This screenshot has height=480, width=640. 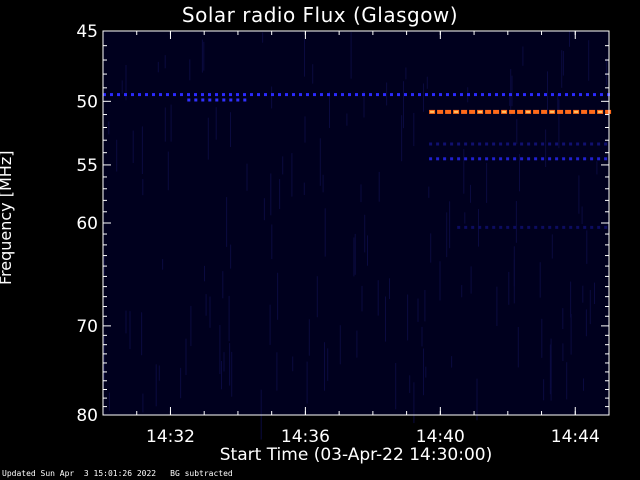 I want to click on y-tick-label: 60, so click(x=87, y=224).